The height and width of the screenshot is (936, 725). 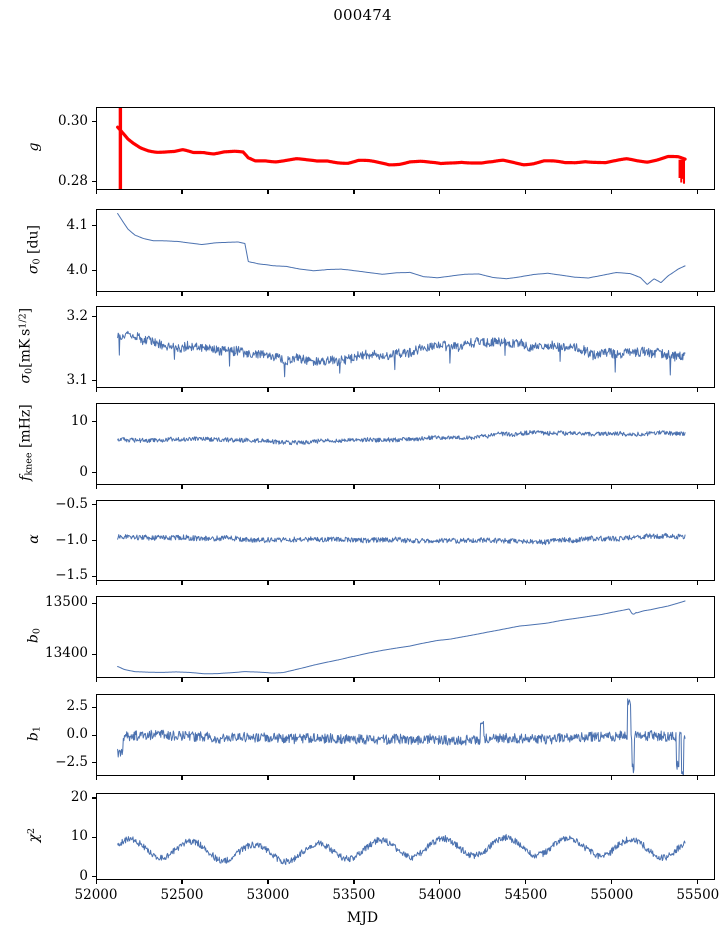 What do you see at coordinates (66, 602) in the screenshot?
I see `y-tick-label: 13500` at bounding box center [66, 602].